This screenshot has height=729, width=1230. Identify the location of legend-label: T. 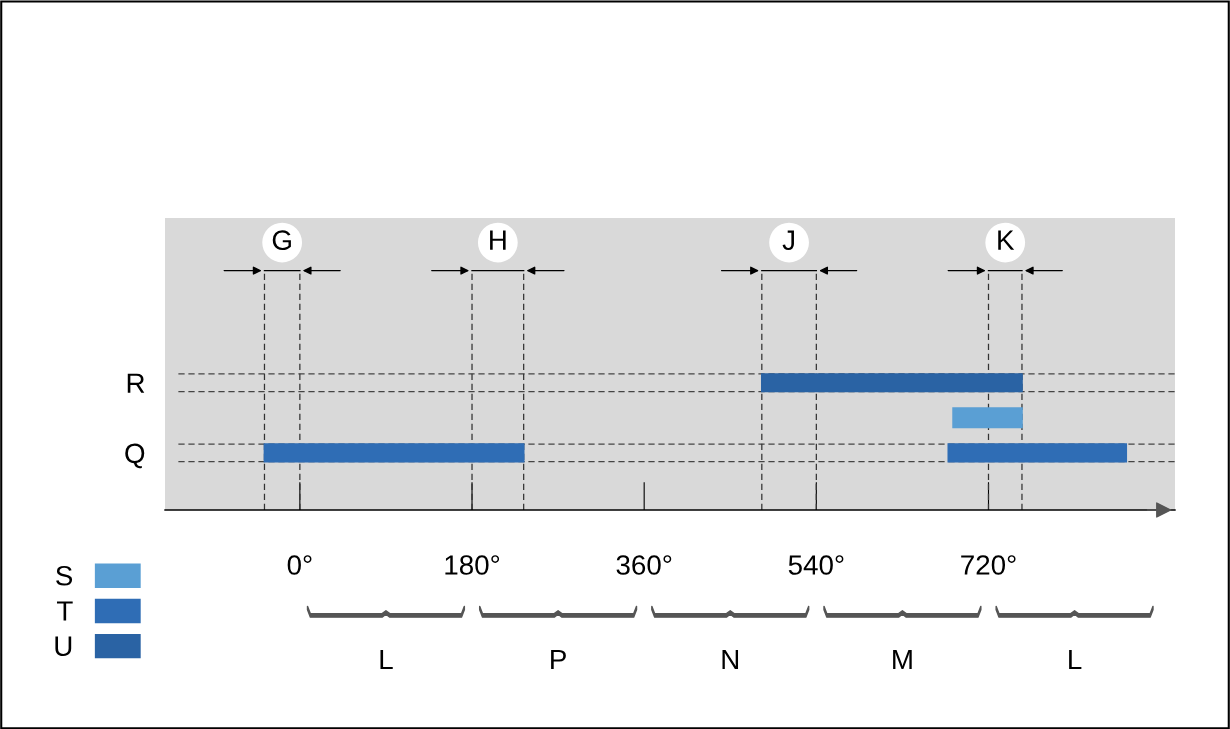
(64, 611).